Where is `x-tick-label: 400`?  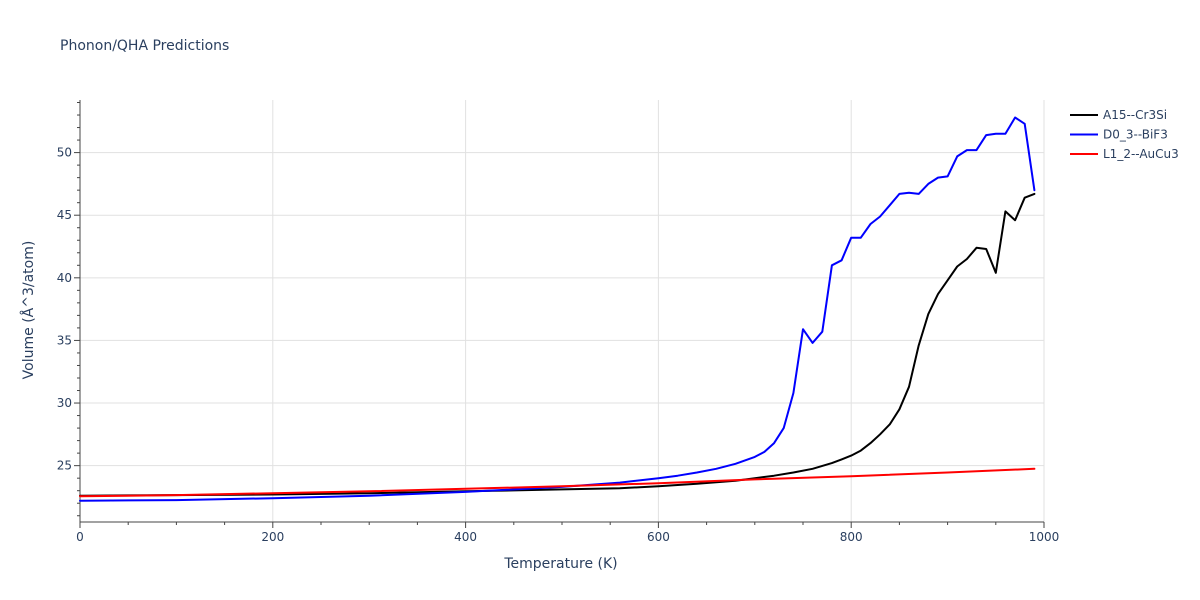
x-tick-label: 400 is located at coordinates (465, 537).